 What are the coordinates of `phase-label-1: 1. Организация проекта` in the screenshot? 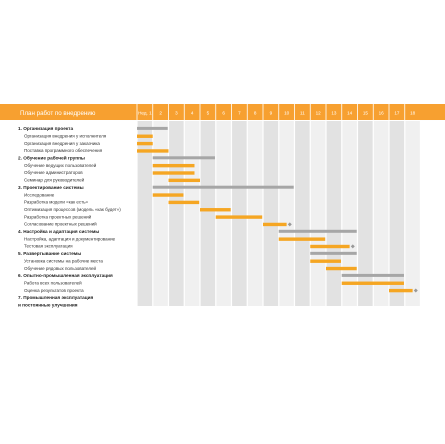 It's located at (45, 128).